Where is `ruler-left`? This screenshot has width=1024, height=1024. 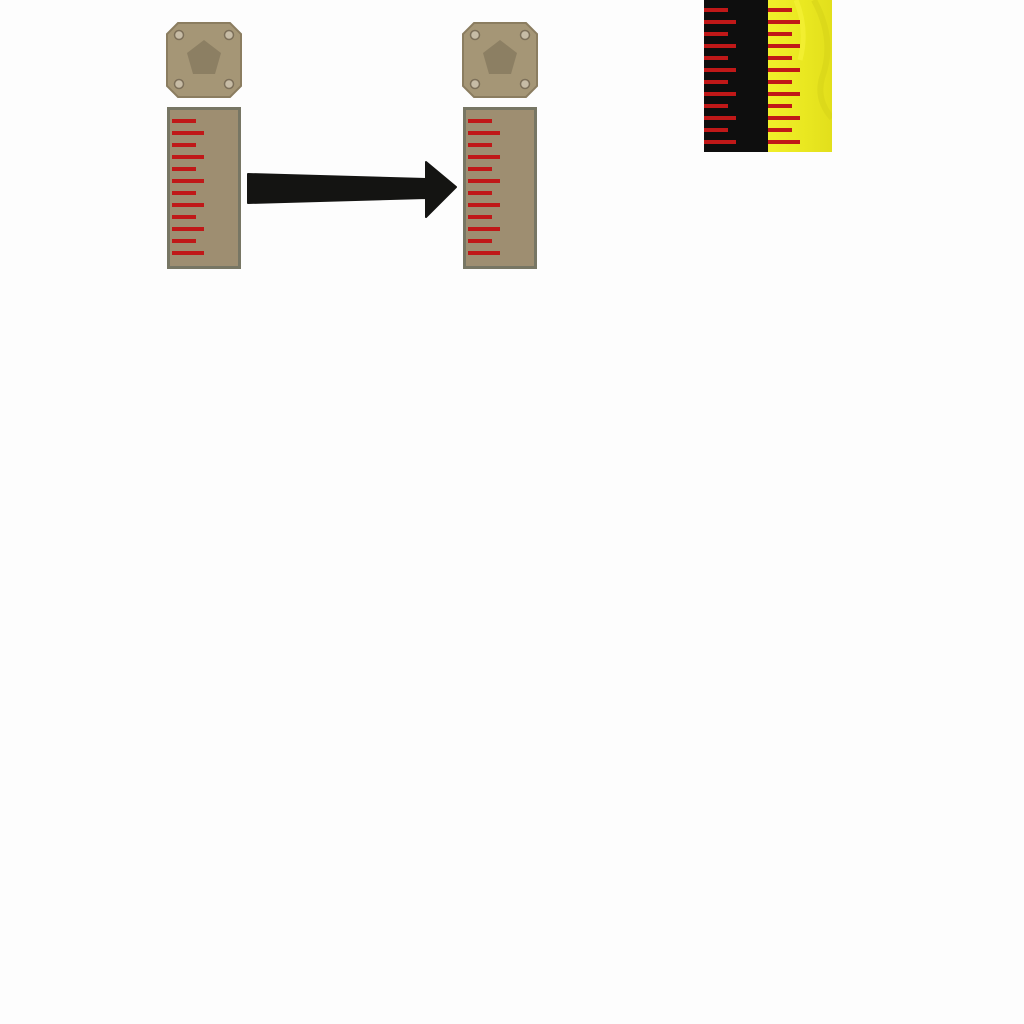 ruler-left is located at coordinates (204, 188).